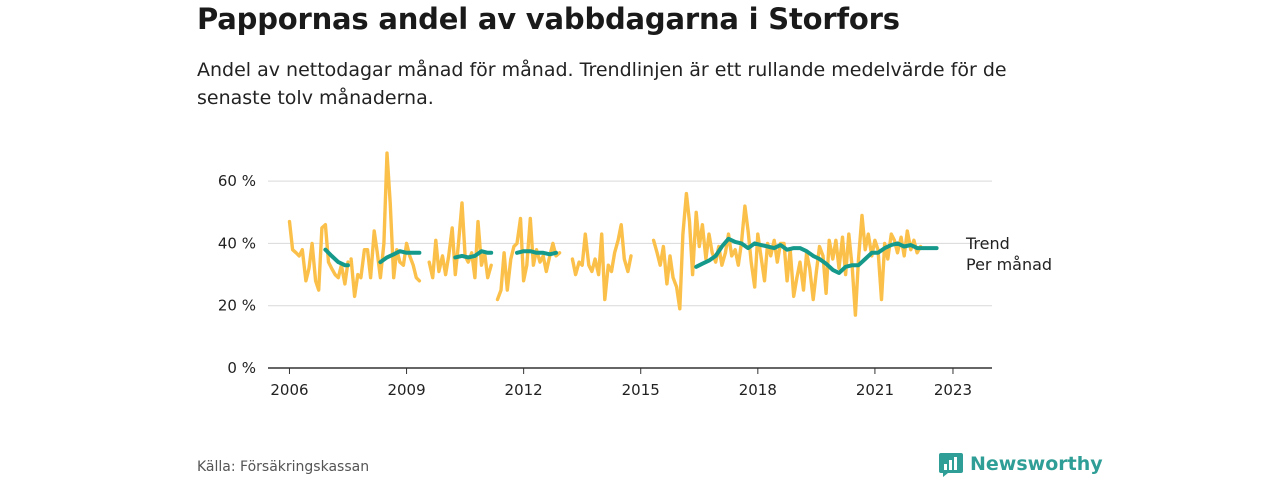  Describe the element at coordinates (875, 390) in the screenshot. I see `x-tick-label: 2021` at that location.